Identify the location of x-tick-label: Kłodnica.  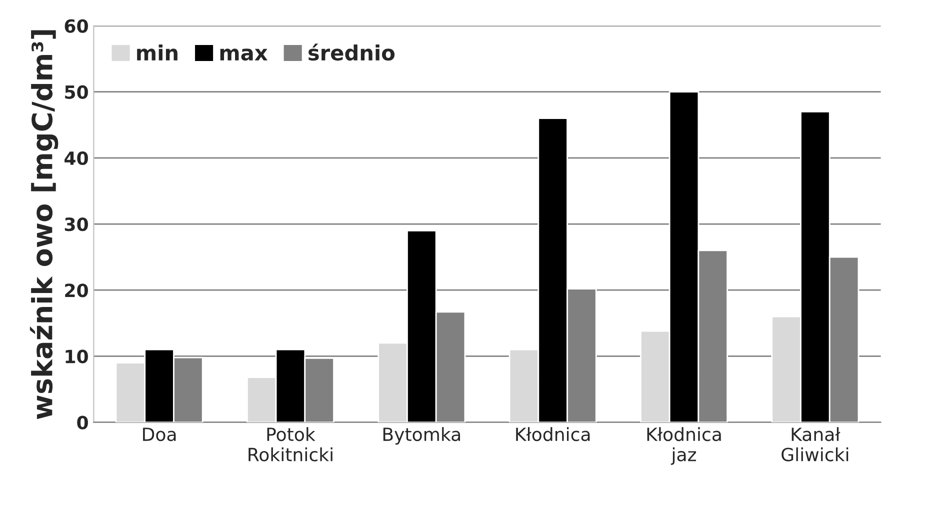
(553, 434).